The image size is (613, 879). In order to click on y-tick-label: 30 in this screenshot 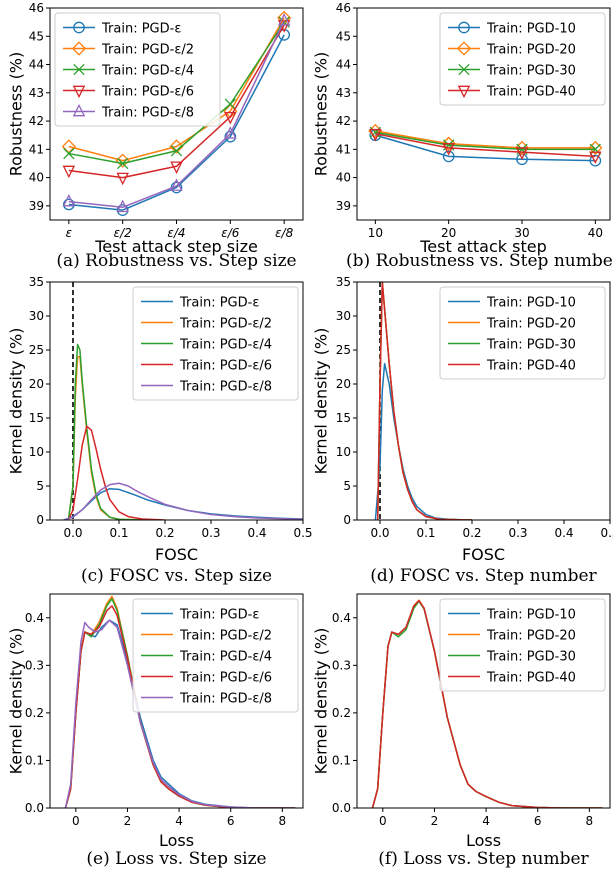, I will do `click(343, 316)`.